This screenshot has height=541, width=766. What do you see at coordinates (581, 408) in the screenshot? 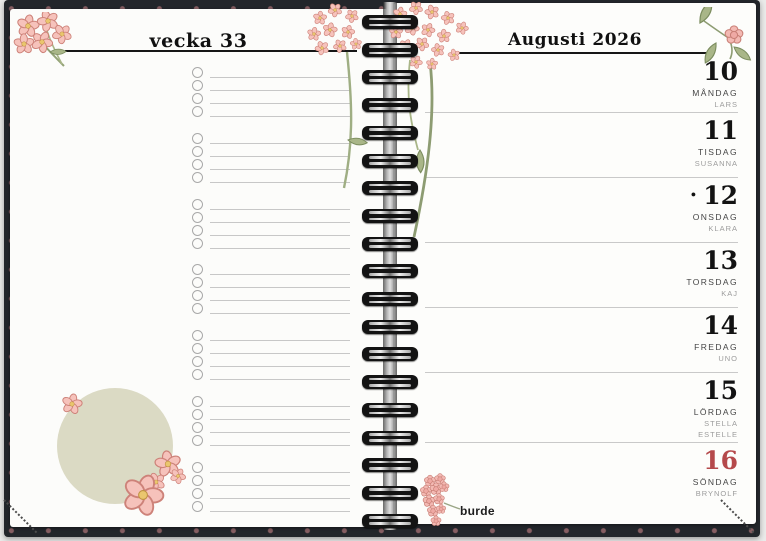
I see `day-row: 15 LÖRDAG STELLA ESTELLE` at bounding box center [581, 408].